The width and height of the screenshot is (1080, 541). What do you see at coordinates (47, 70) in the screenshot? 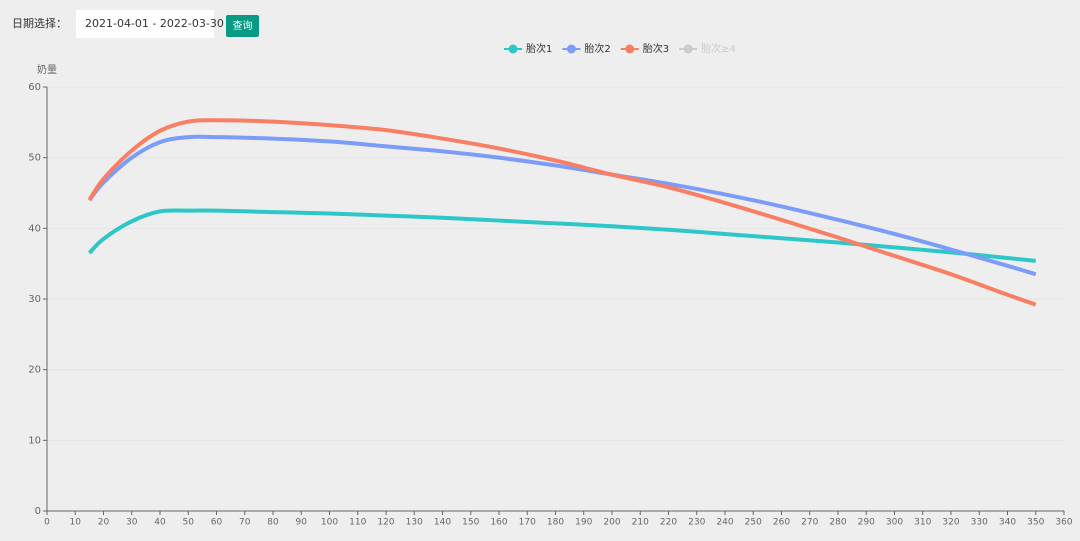
I see `y-axis-label: 奶量` at bounding box center [47, 70].